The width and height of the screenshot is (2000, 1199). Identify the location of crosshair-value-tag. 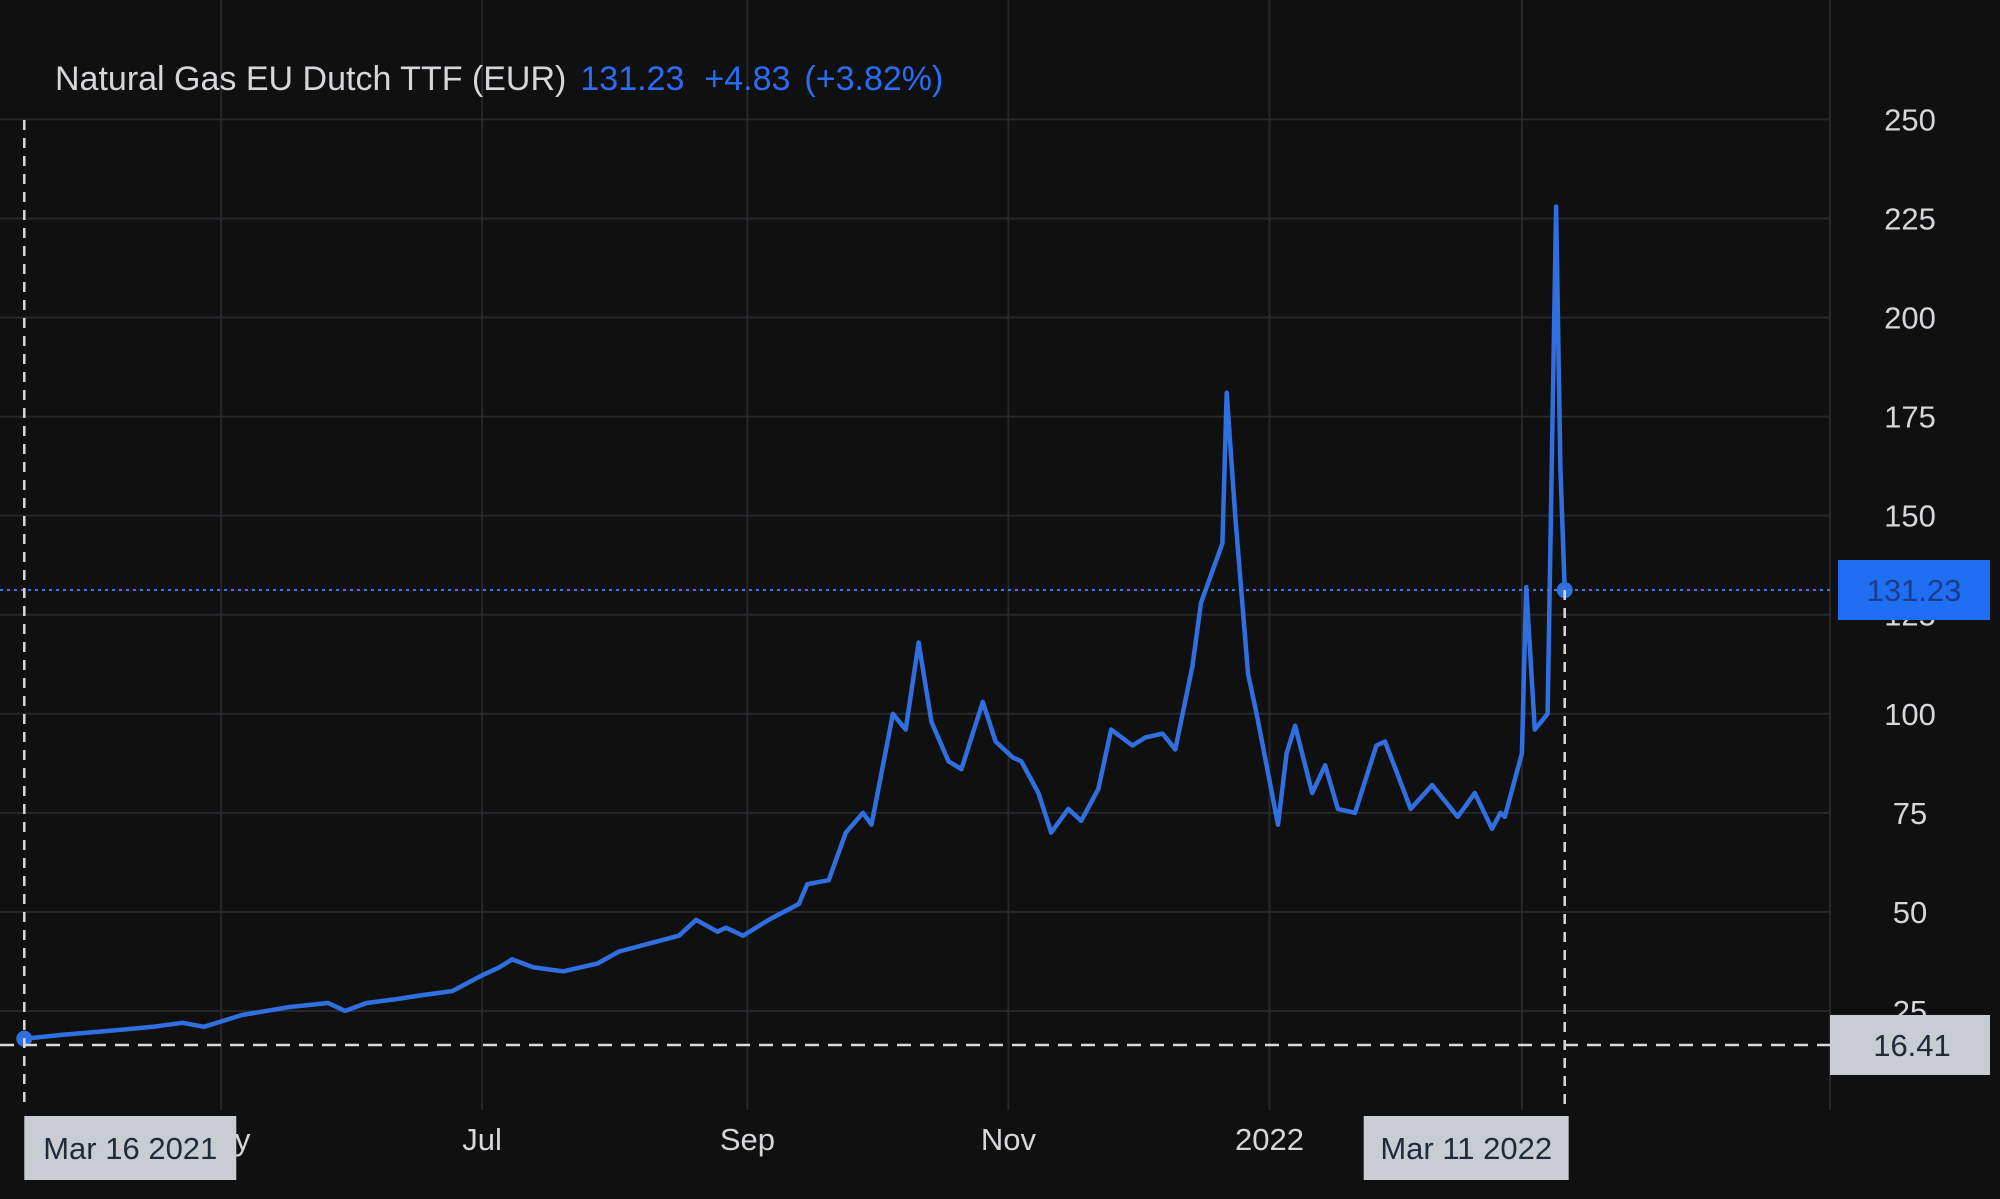
(1910, 1044).